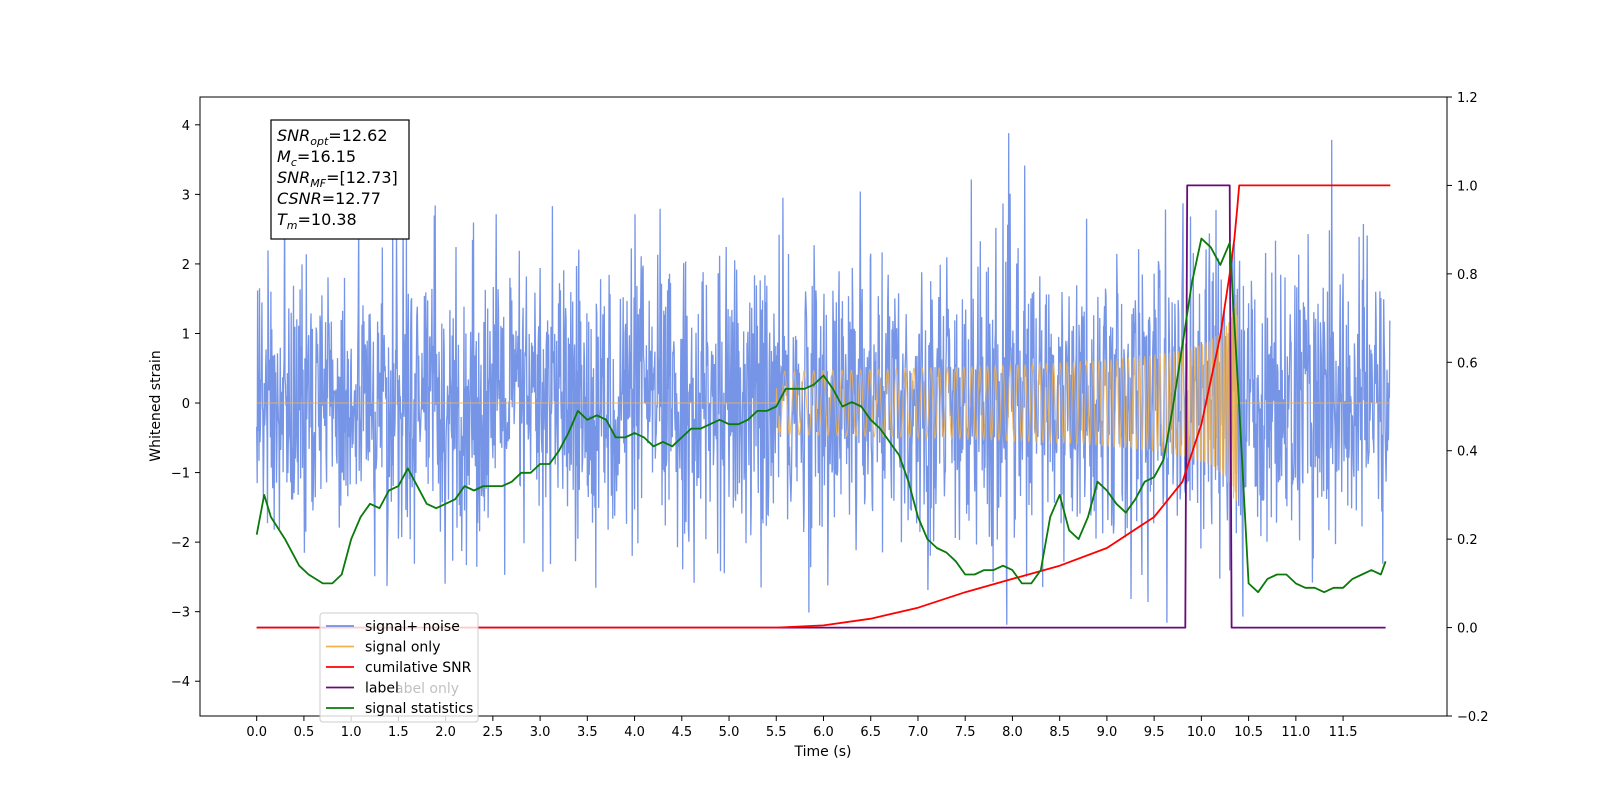 This screenshot has width=1600, height=800. What do you see at coordinates (156, 405) in the screenshot?
I see `y-axis-left-label: Whitened strain` at bounding box center [156, 405].